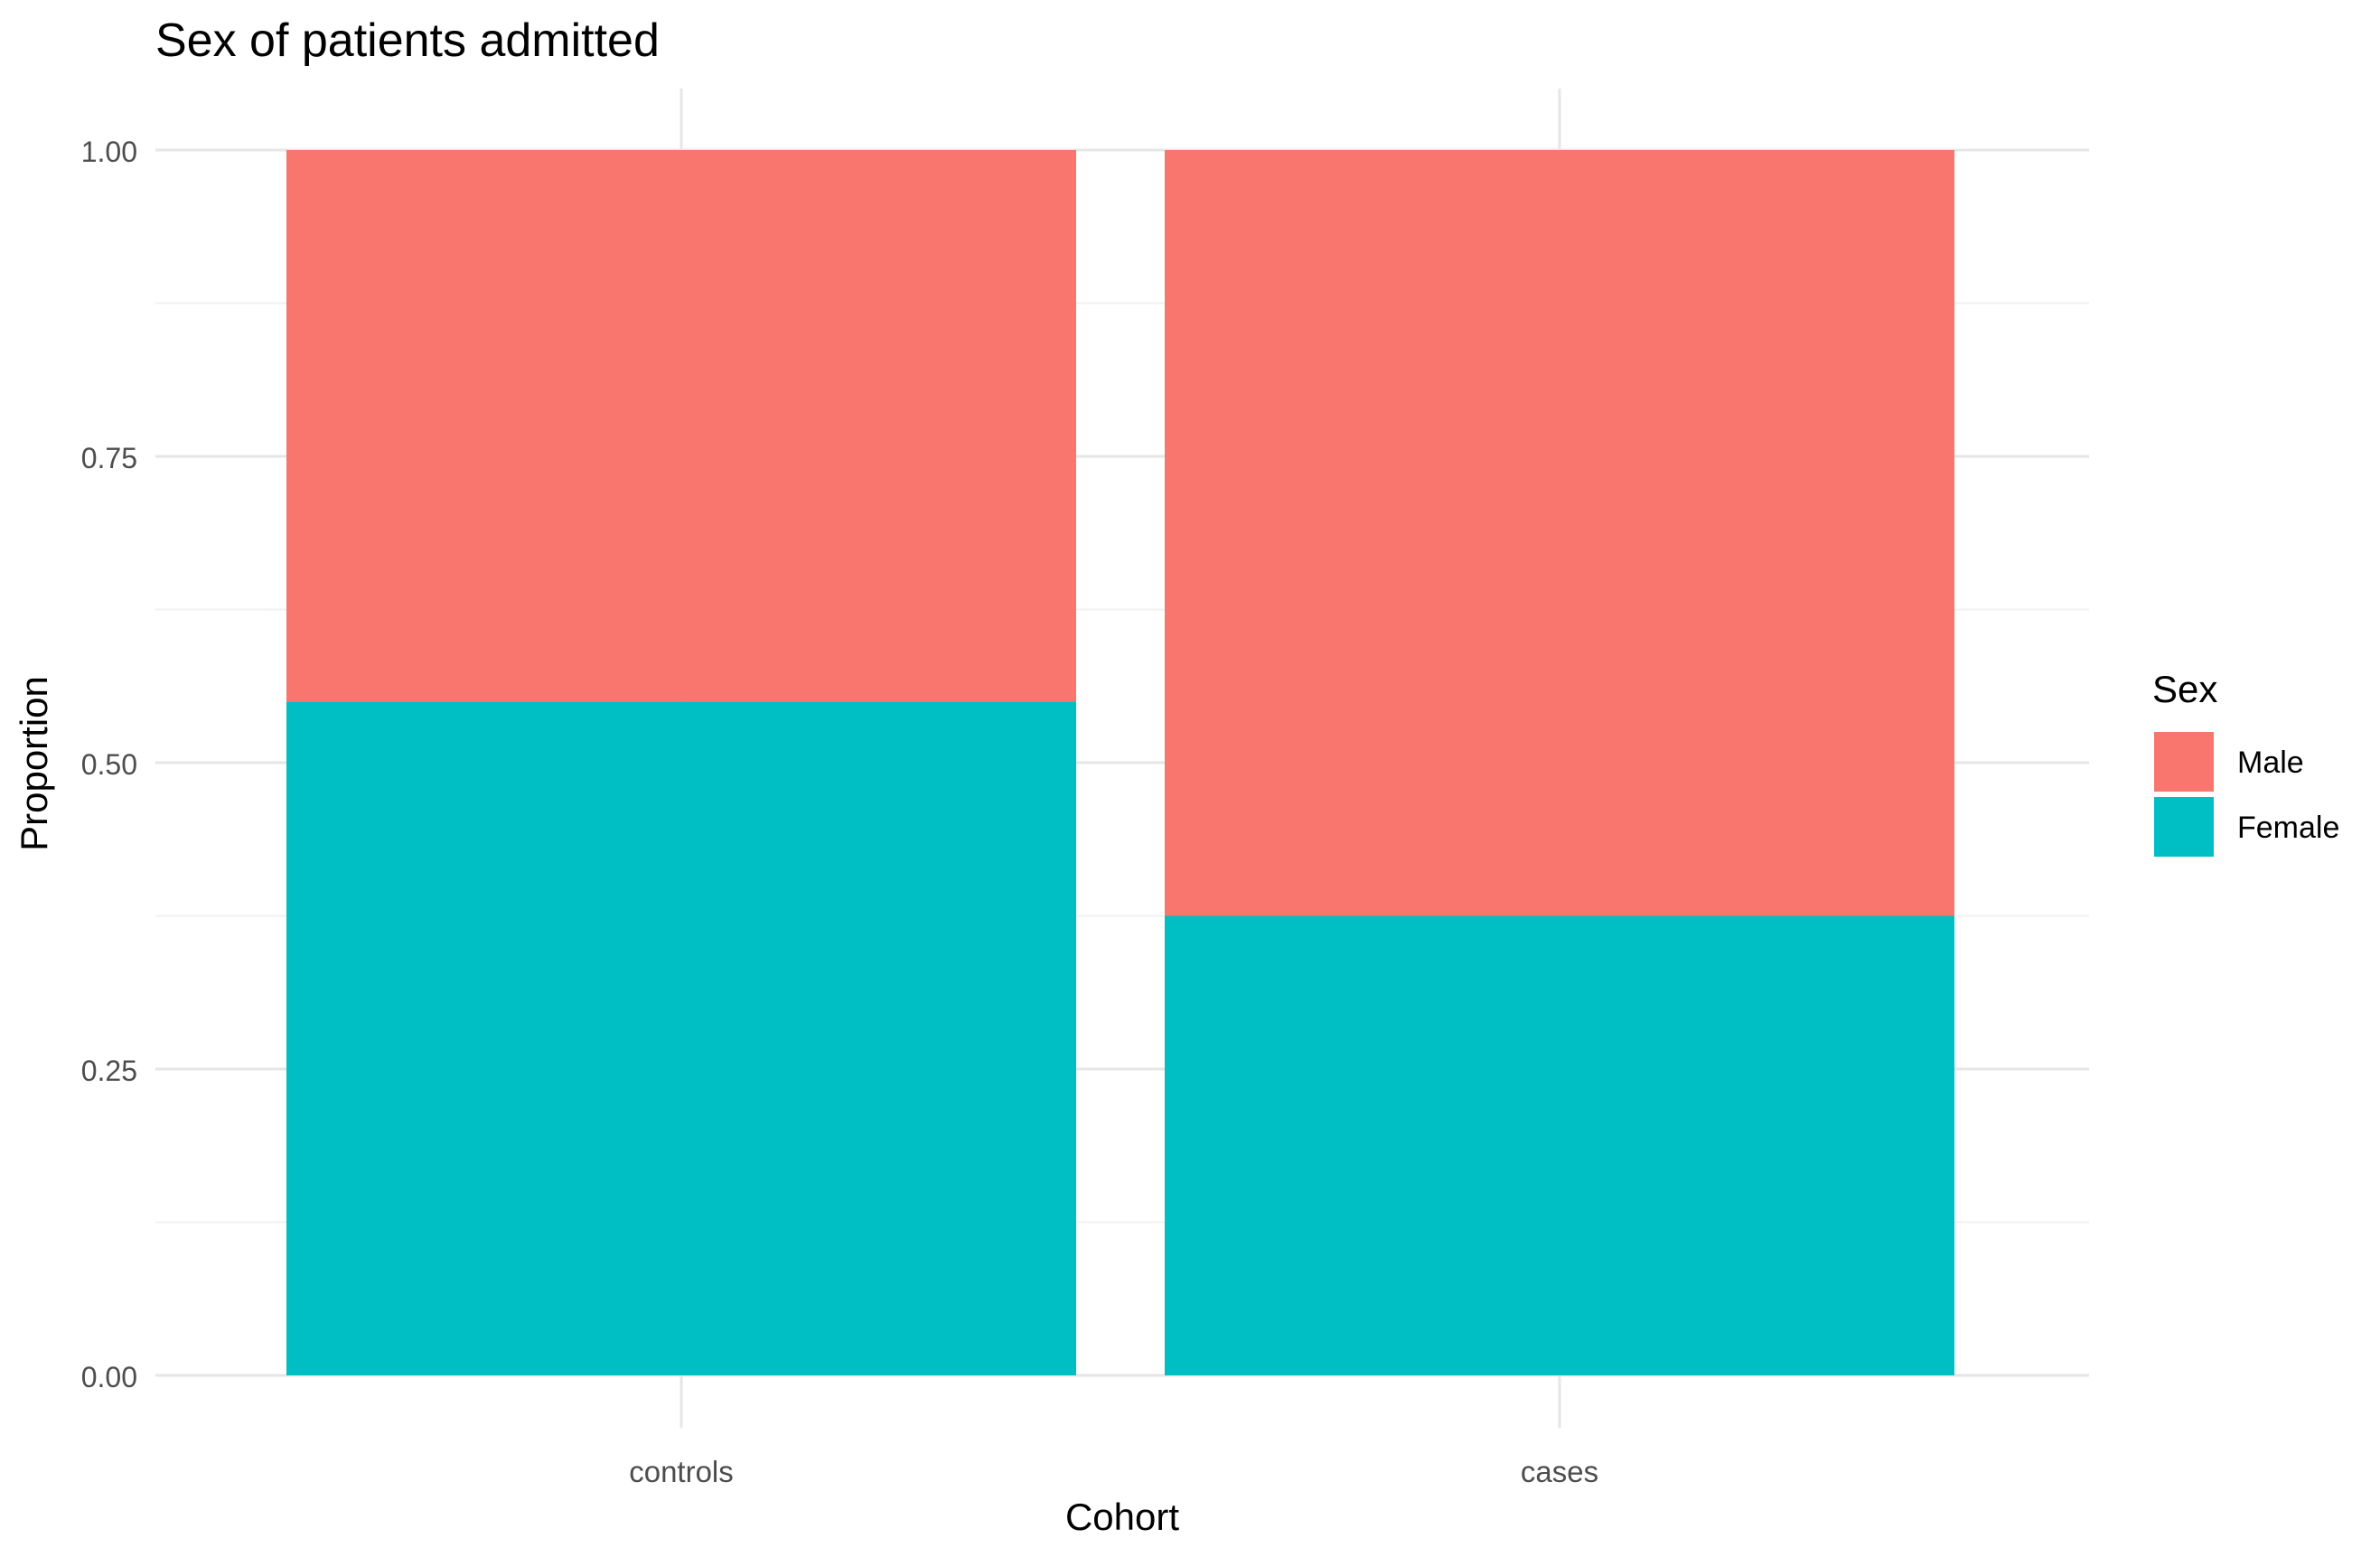  I want to click on y-axis-title: Proportion, so click(34, 763).